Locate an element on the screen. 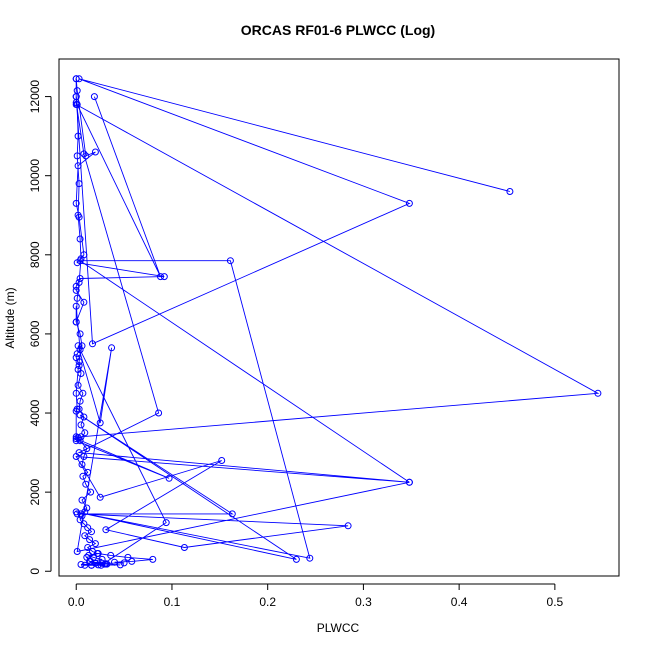 This screenshot has height=650, width=650. y-tick-label: 0 is located at coordinates (35, 571).